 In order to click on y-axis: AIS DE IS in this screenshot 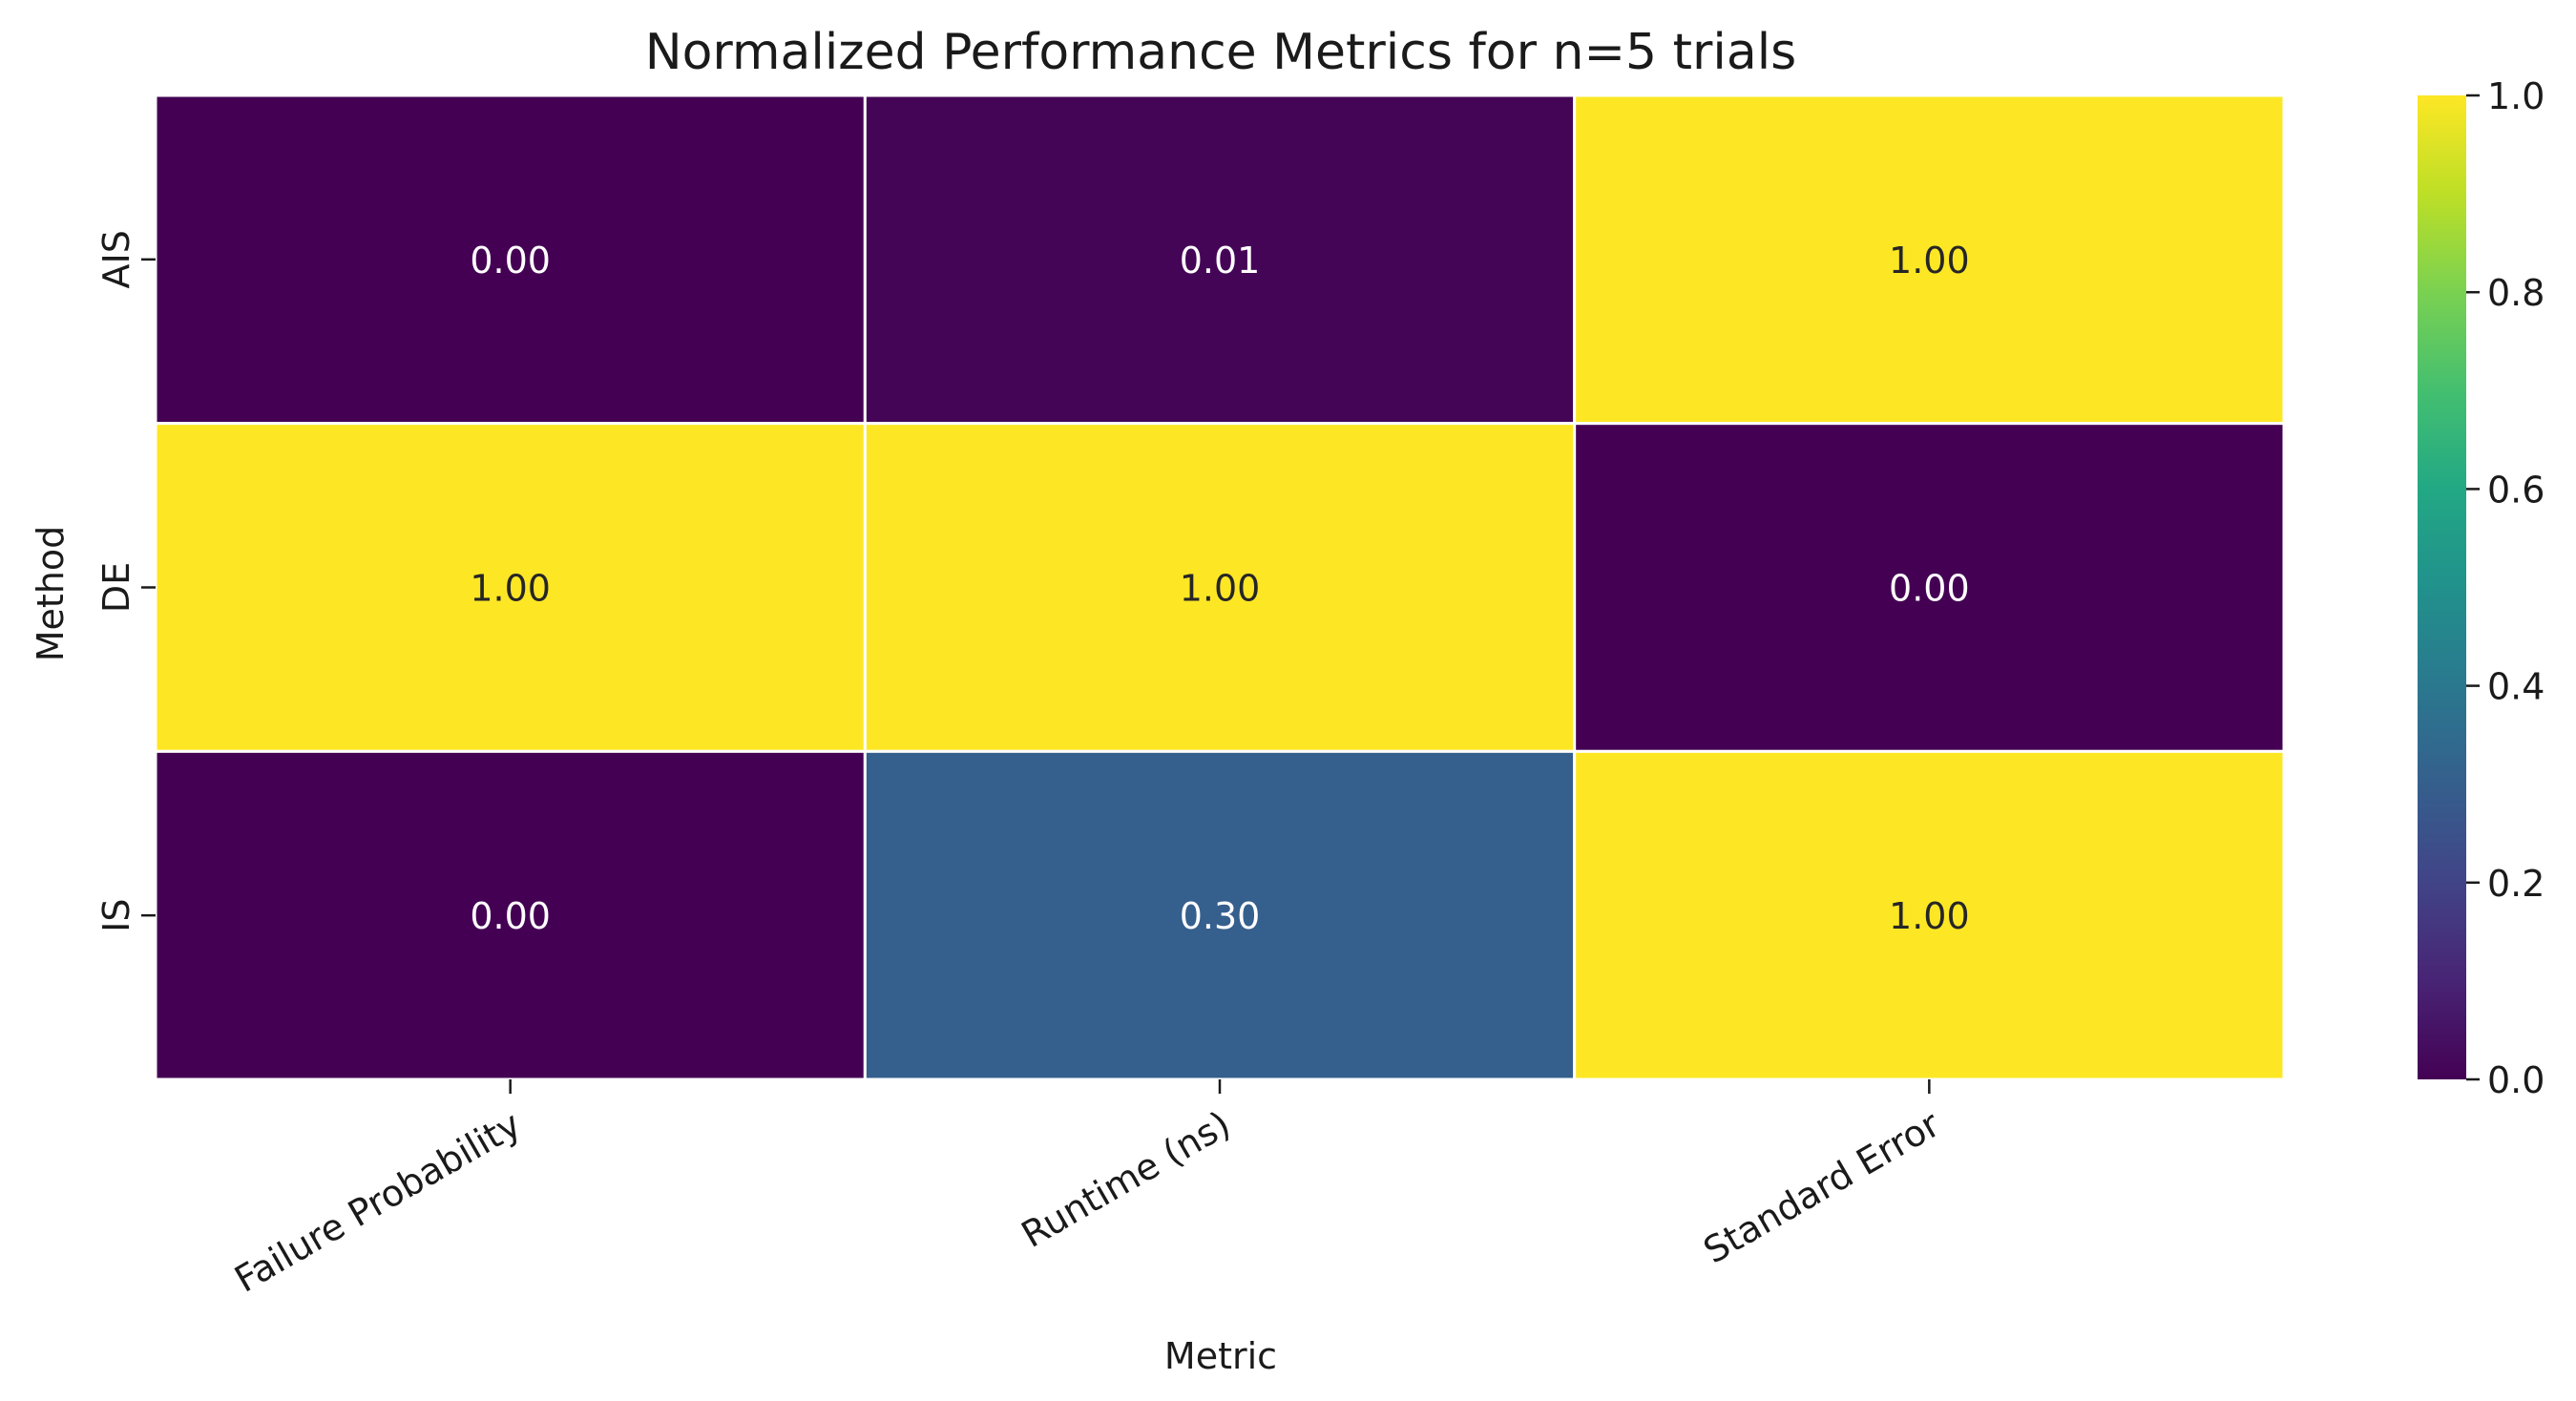, I will do `click(125, 581)`.